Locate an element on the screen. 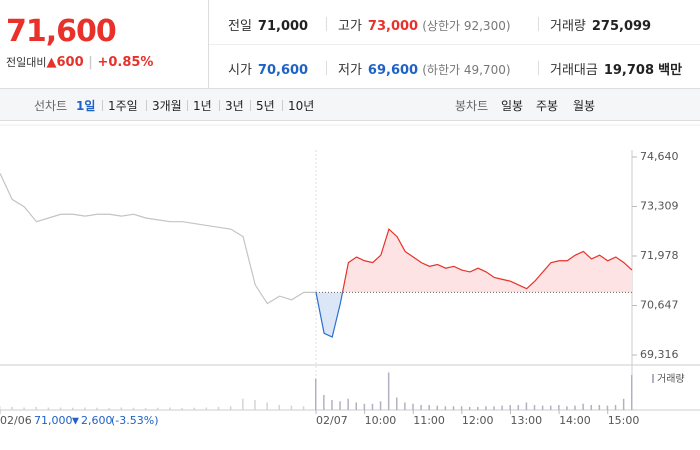 Image resolution: width=700 pixels, height=450 pixels. tab-bar: 선차트 1일 1주일 3개월 1년 3년 5년 10년 봉차트 일봉 주봉 월봉 is located at coordinates (350, 105).